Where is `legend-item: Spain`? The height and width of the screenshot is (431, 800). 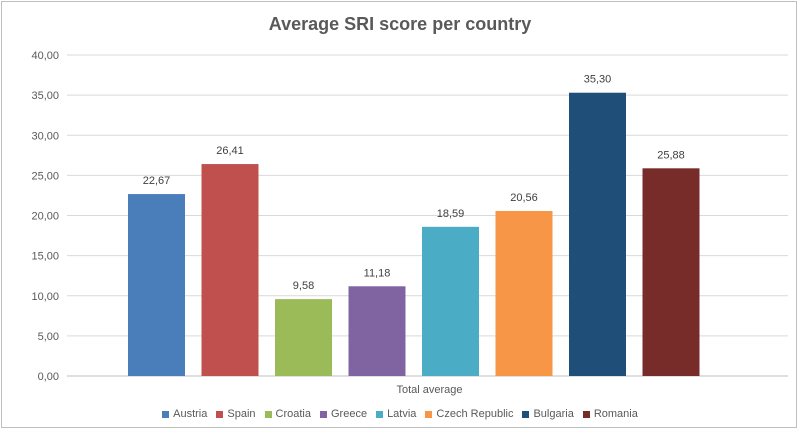
legend-item: Spain is located at coordinates (236, 414).